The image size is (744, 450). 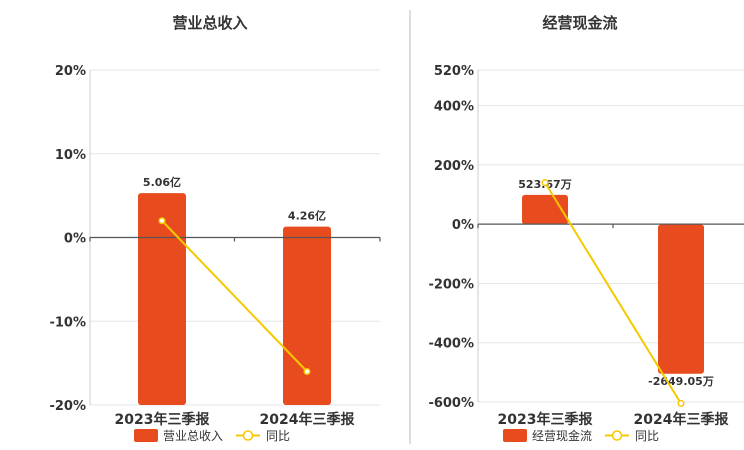 What do you see at coordinates (454, 166) in the screenshot?
I see `y-tick-label: 200%` at bounding box center [454, 166].